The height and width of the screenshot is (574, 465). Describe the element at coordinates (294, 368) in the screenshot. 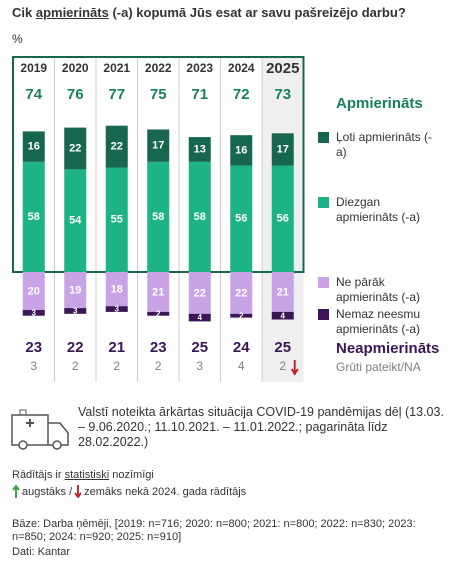

I see `significance-arrow` at that location.